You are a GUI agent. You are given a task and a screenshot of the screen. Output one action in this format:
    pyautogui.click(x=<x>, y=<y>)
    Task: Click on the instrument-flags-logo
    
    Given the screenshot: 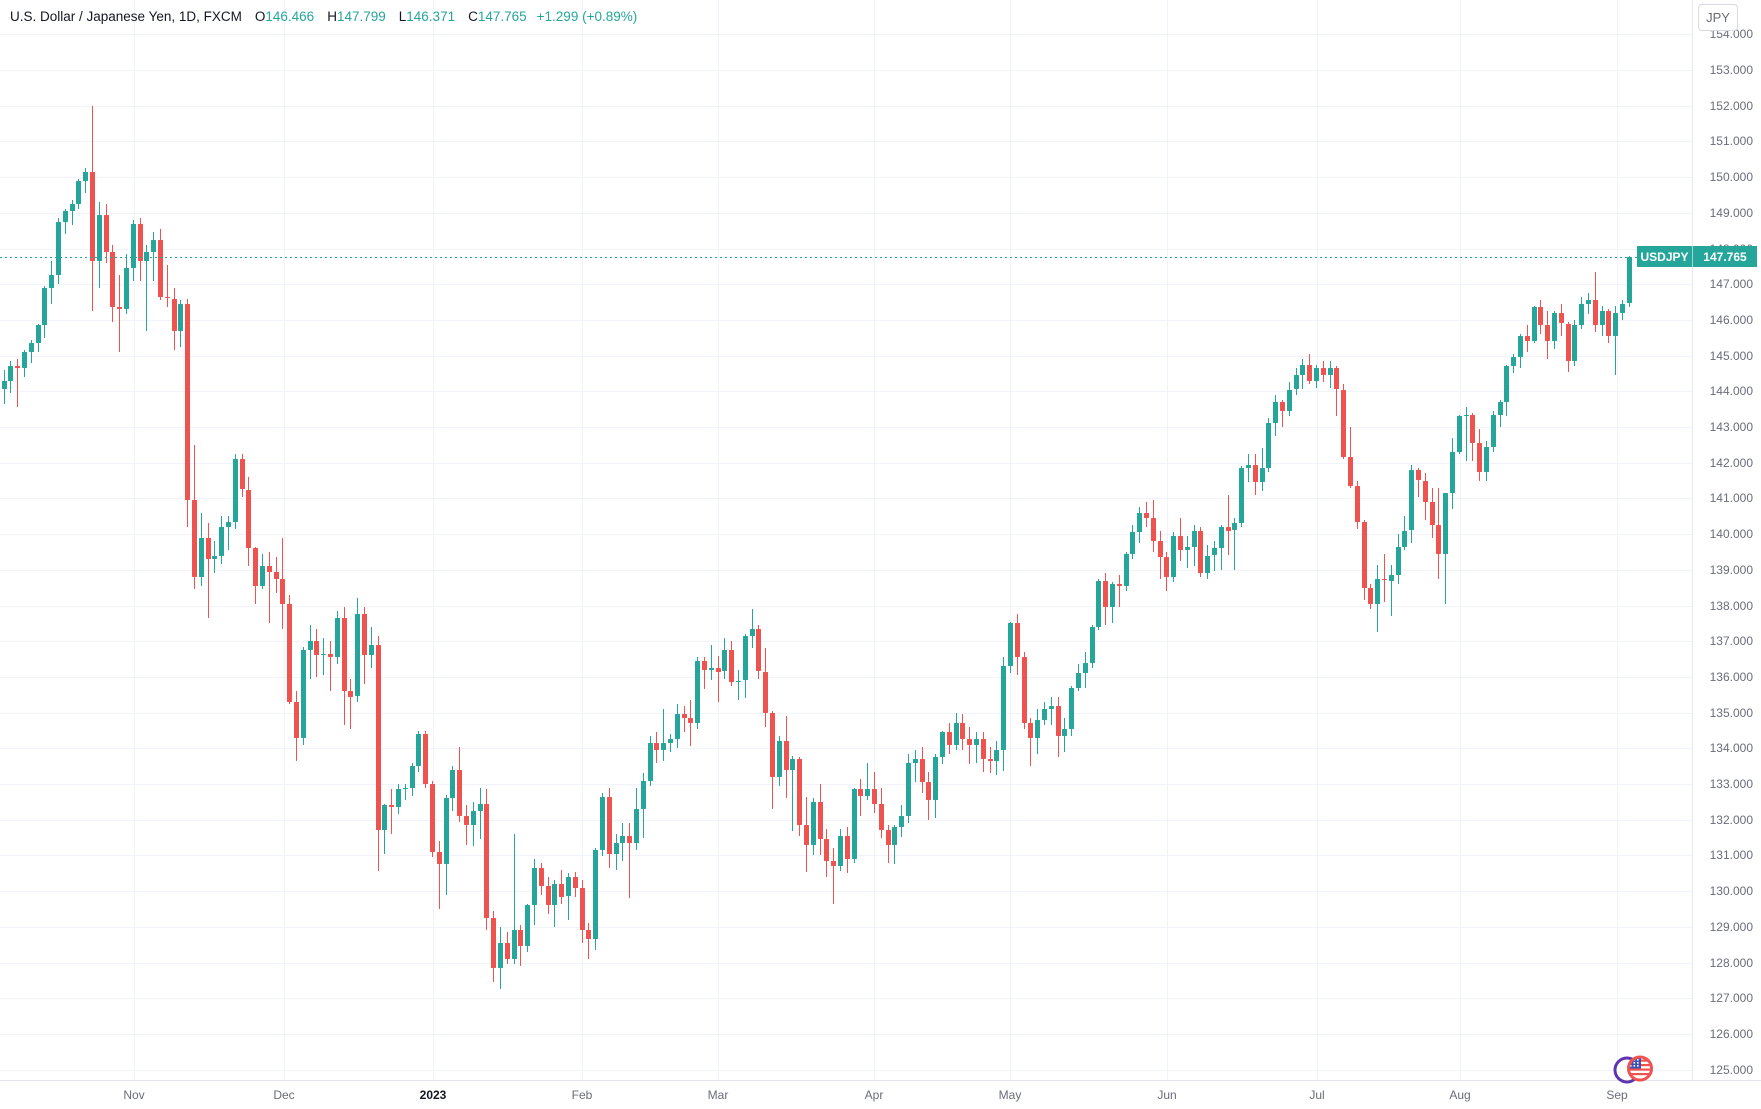 What is the action you would take?
    pyautogui.click(x=1634, y=1069)
    